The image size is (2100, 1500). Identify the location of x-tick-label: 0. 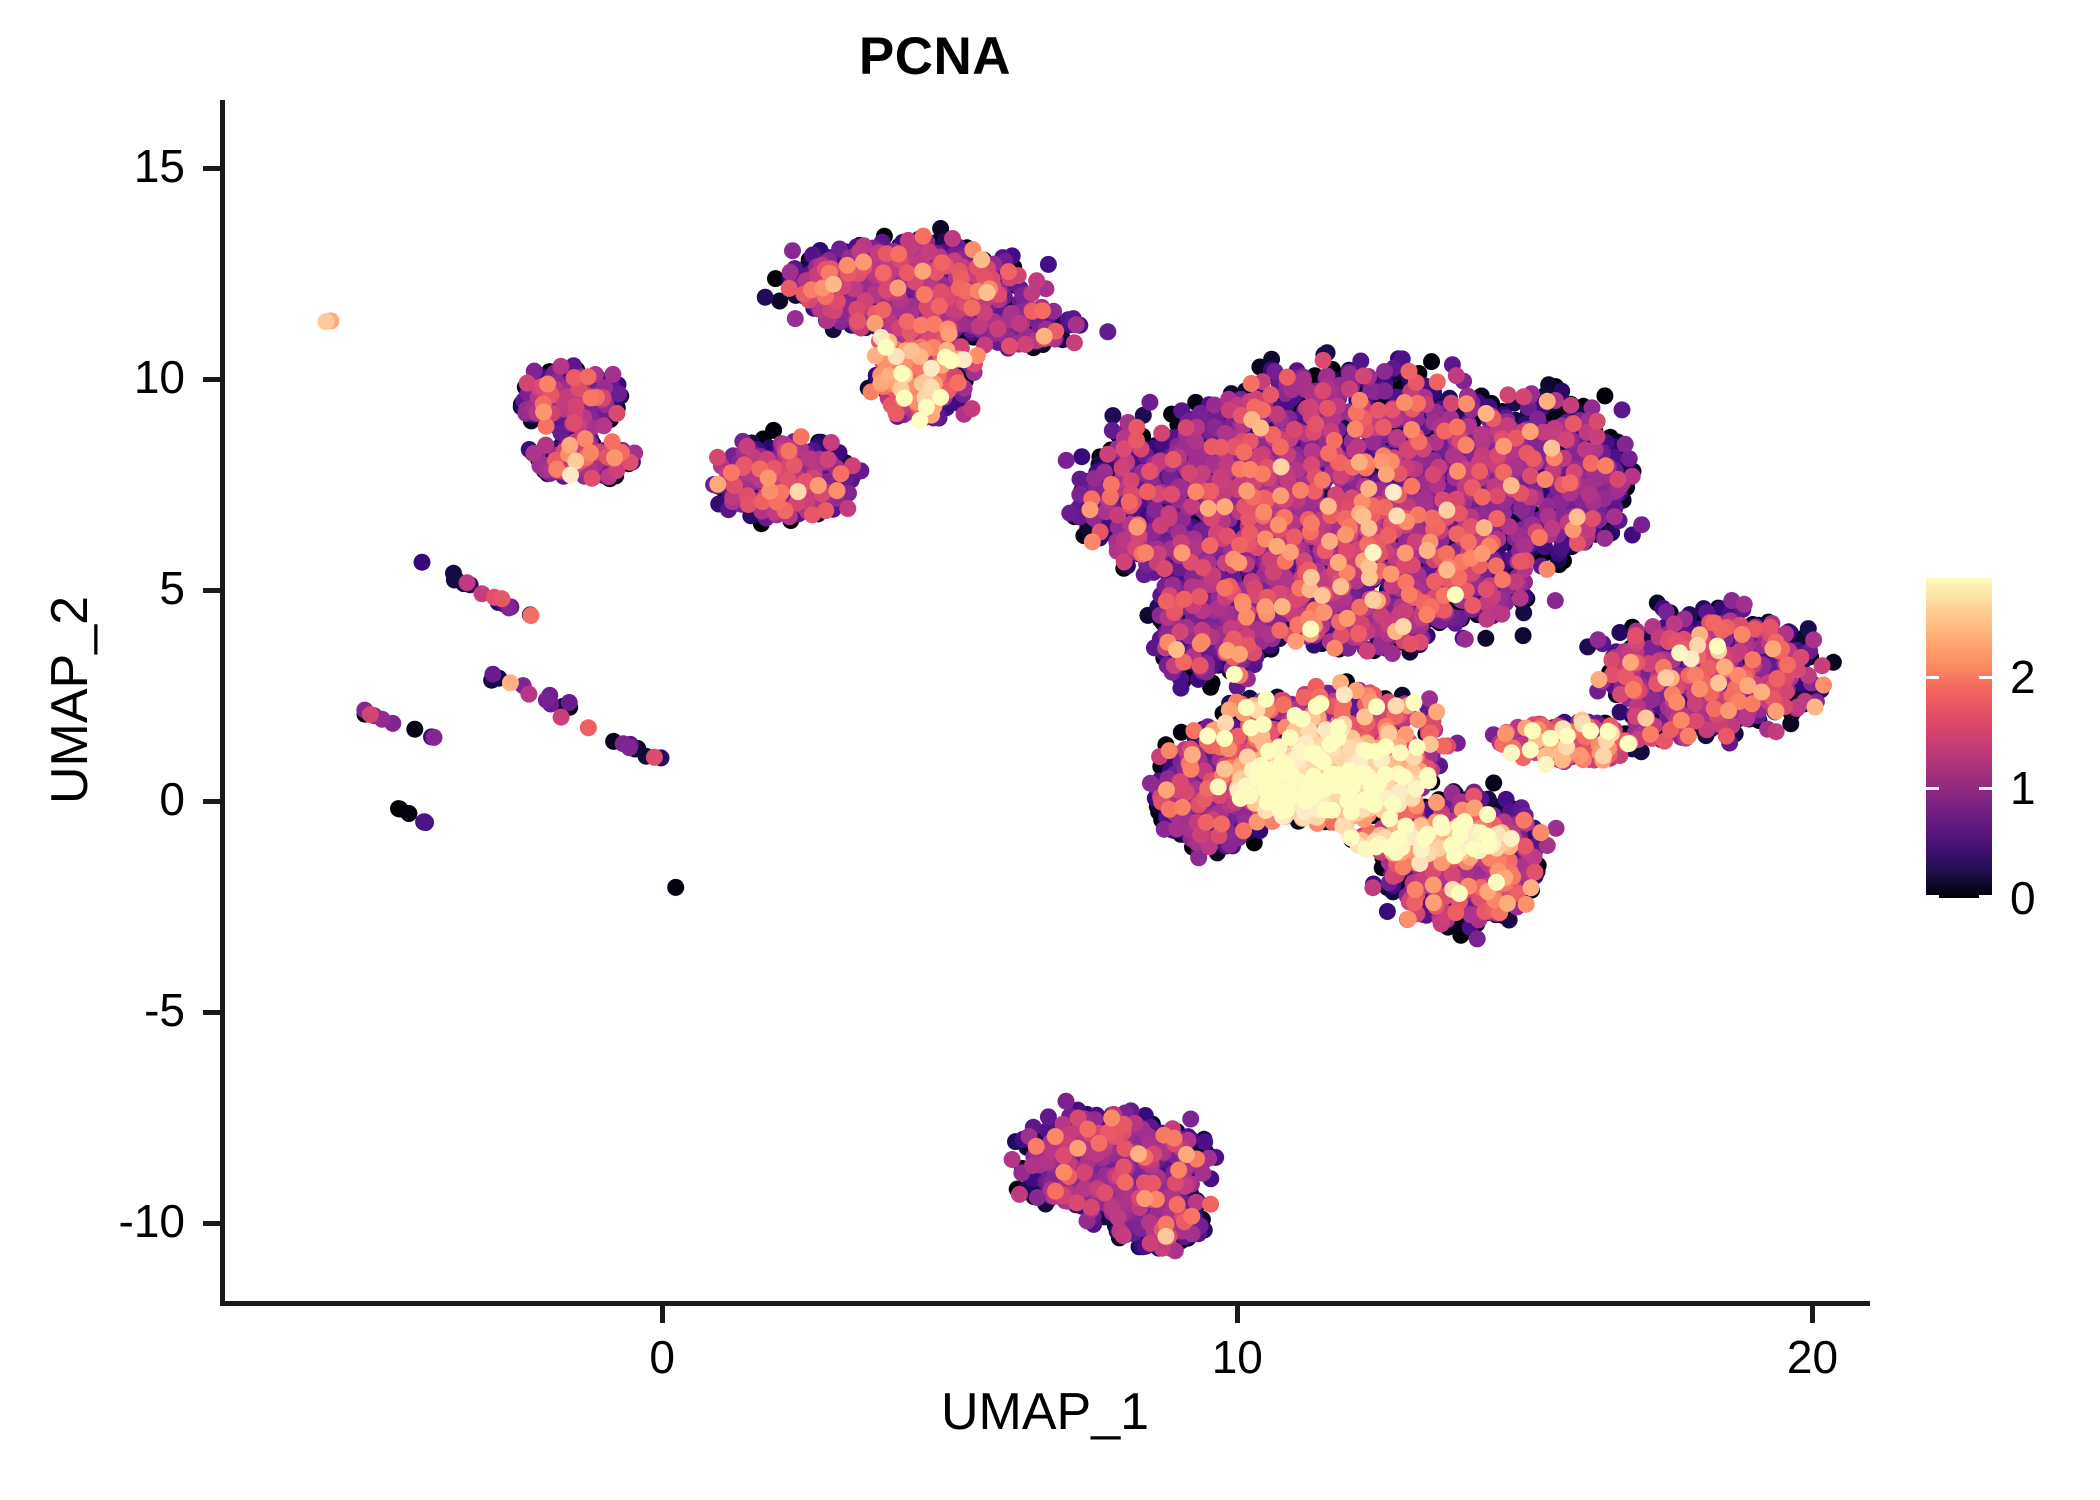
(662, 1357).